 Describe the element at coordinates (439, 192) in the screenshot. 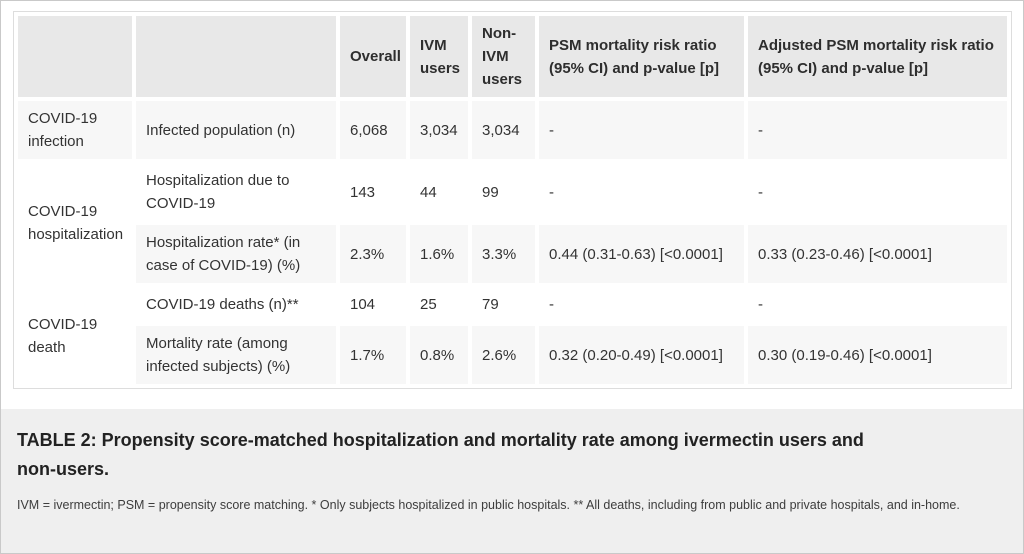

I see `cell-ivm-users: 44` at that location.